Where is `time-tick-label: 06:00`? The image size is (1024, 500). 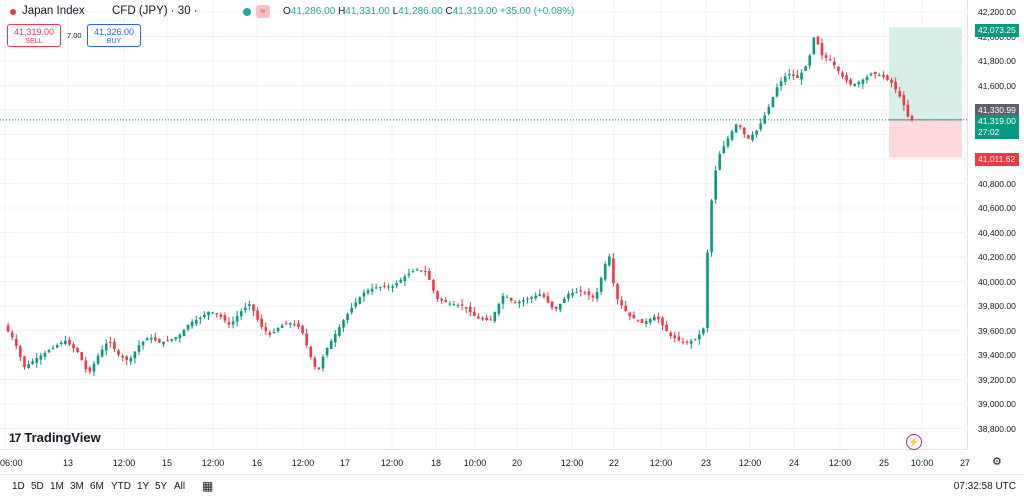
time-tick-label: 06:00 is located at coordinates (11, 463).